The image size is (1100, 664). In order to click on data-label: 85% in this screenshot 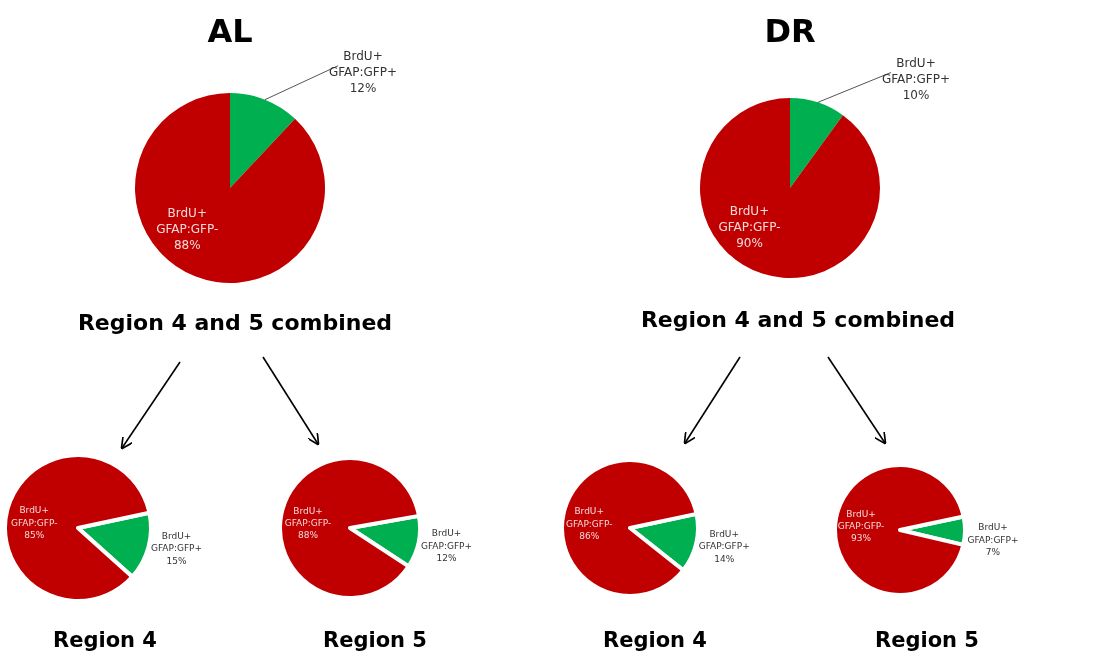, I will do `click(34, 534)`.